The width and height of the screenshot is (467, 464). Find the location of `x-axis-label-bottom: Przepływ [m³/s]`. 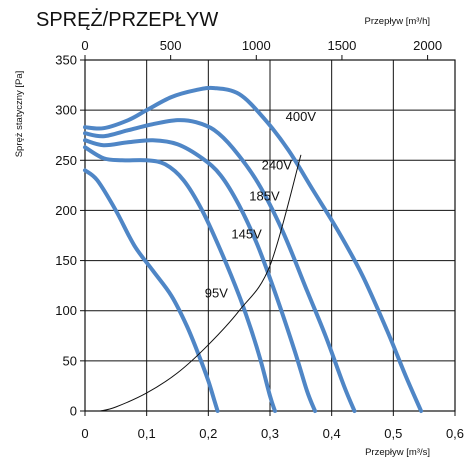

x-axis-label-bottom: Przepływ [m³/s] is located at coordinates (397, 452).